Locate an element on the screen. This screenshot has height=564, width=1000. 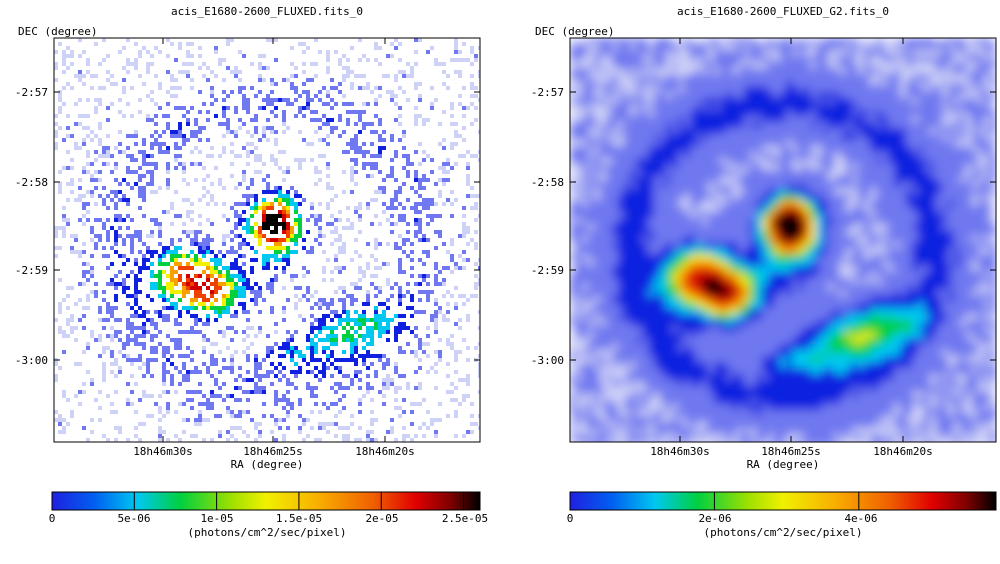
y-axis-label: DEC (degree) is located at coordinates (57, 31).